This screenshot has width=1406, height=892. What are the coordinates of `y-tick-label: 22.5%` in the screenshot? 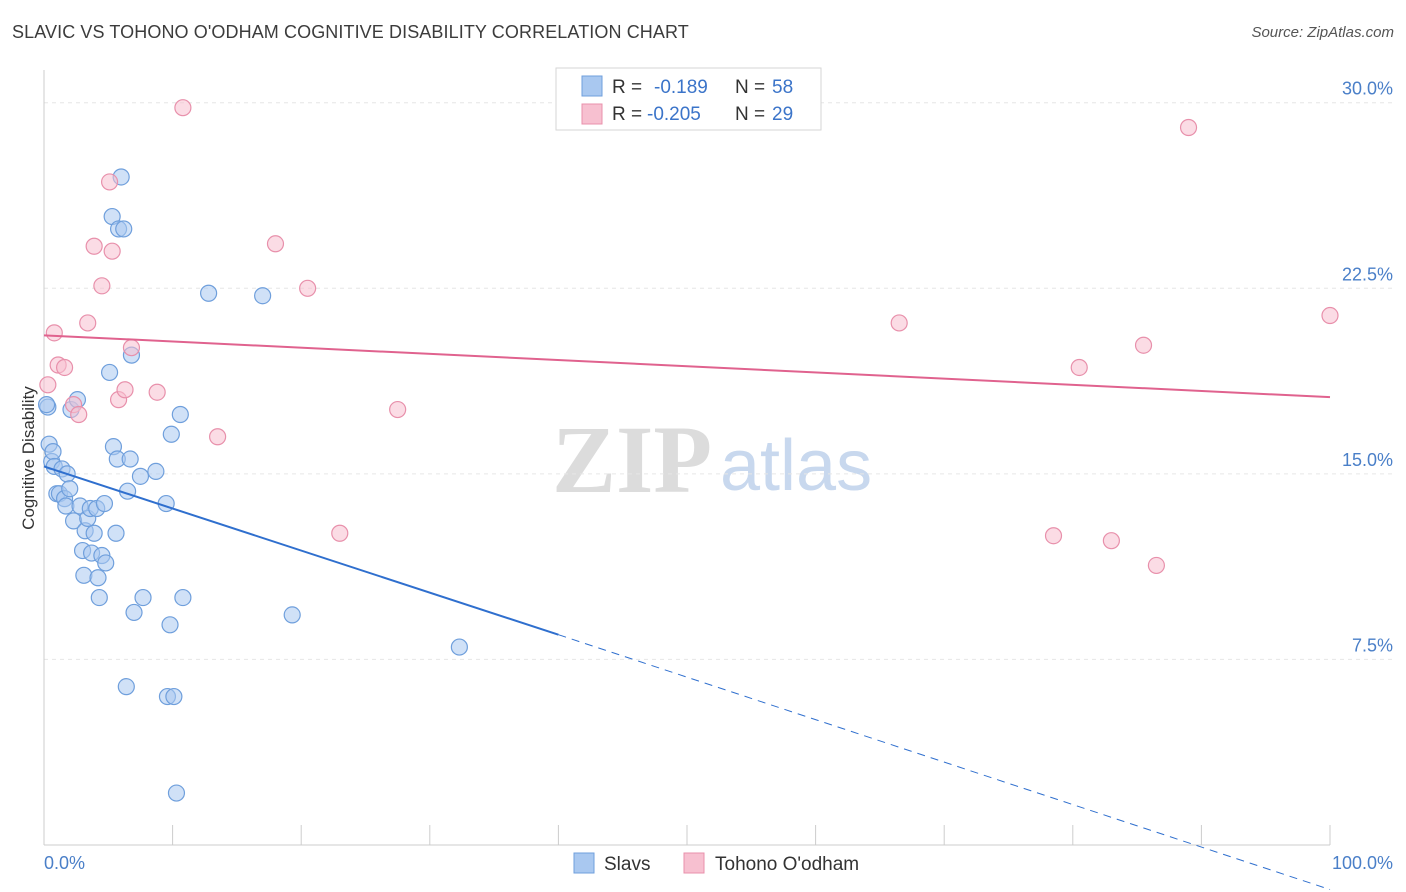 It's located at (1367, 274).